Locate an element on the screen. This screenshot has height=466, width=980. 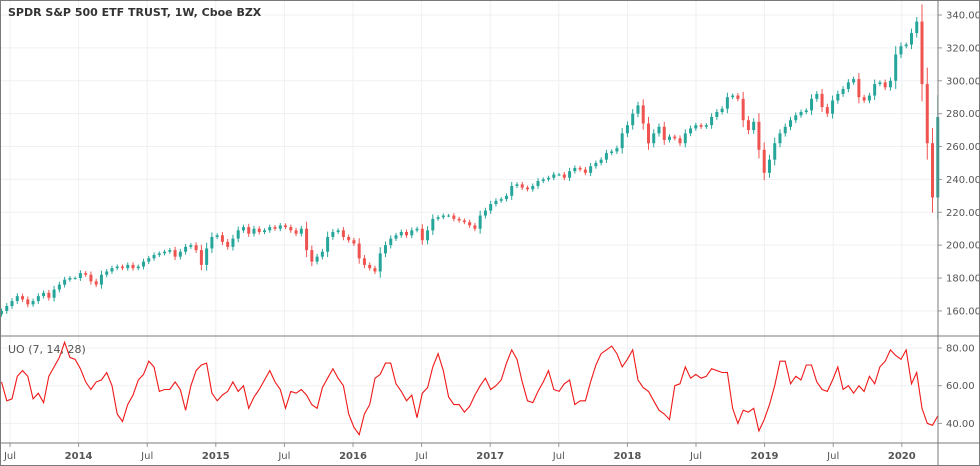
time-axis-label: 2020 is located at coordinates (902, 456).